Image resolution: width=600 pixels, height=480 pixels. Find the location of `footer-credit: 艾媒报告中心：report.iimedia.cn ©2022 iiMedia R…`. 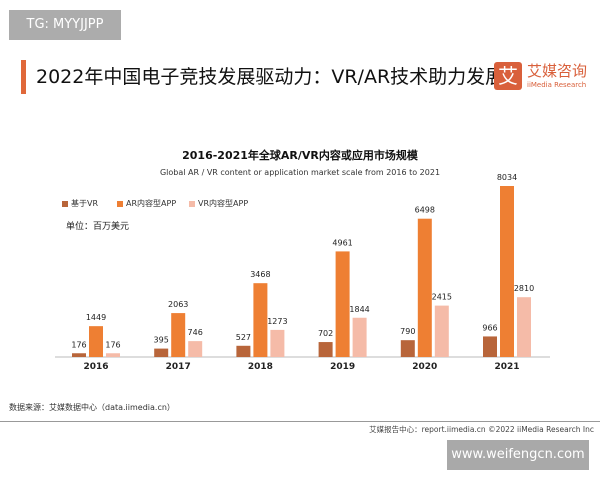

footer-credit: 艾媒报告中心：report.iimedia.cn ©2022 iiMedia R… is located at coordinates (481, 429).